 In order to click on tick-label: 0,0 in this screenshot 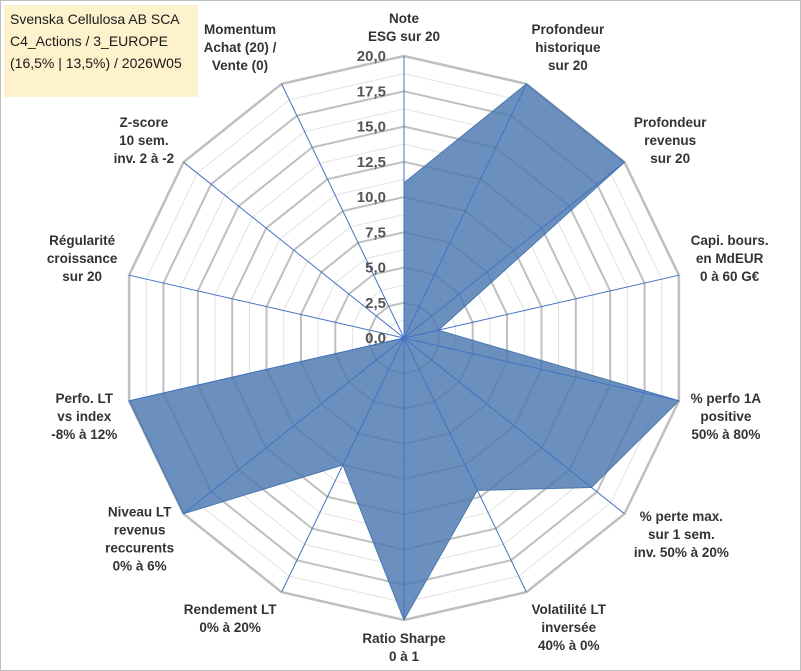, I will do `click(375, 338)`.